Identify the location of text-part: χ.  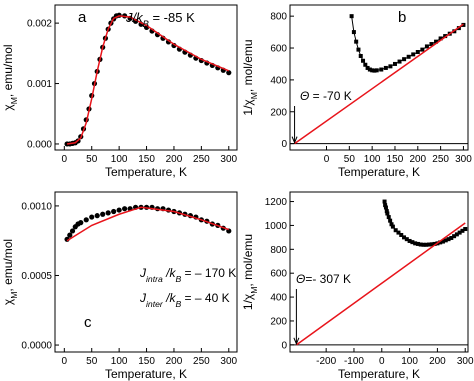
(8, 107).